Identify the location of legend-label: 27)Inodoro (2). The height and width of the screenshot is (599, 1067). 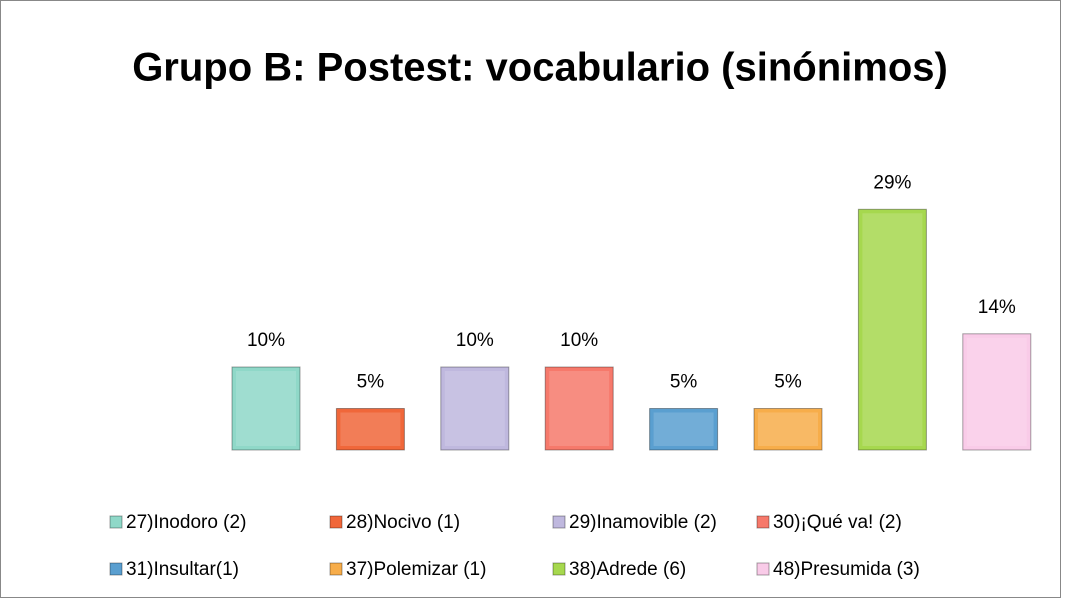
(186, 522).